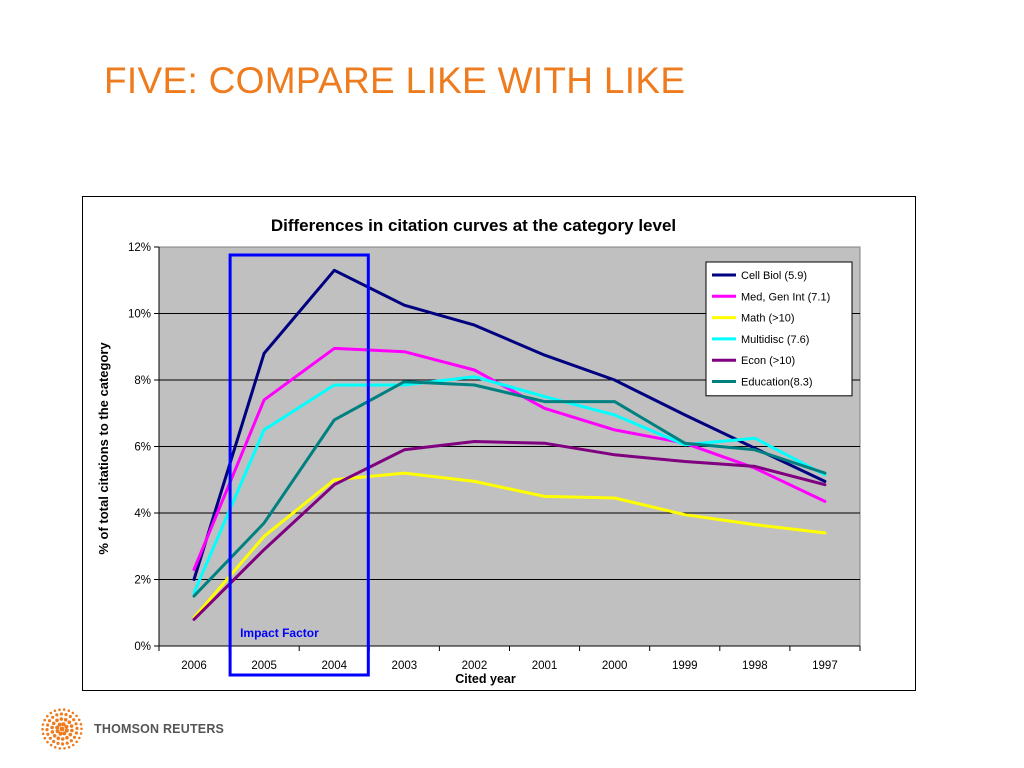  What do you see at coordinates (755, 666) in the screenshot?
I see `x-tick-label: 1998` at bounding box center [755, 666].